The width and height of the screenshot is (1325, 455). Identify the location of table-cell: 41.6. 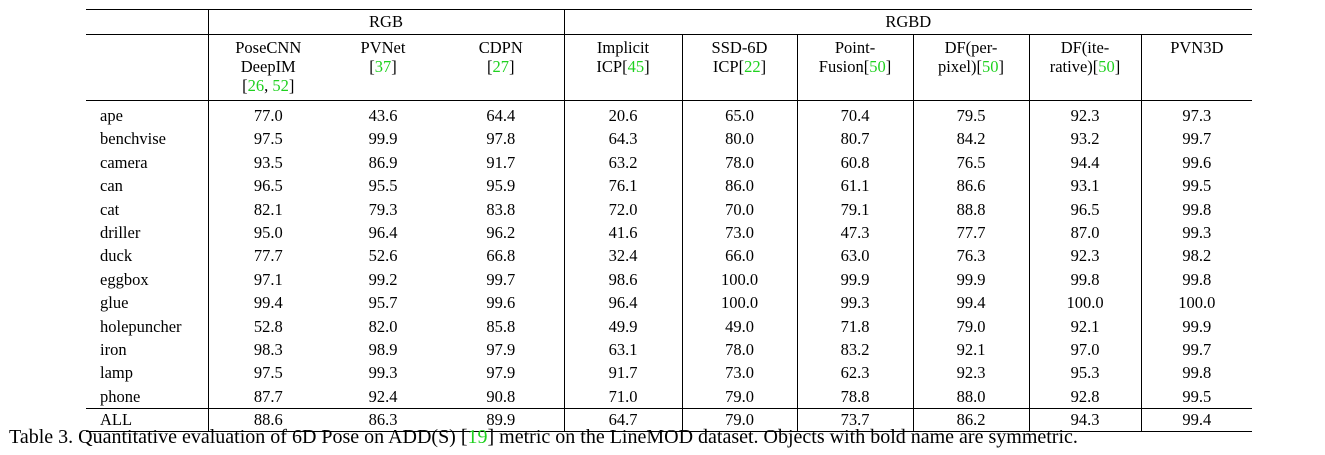
(623, 233).